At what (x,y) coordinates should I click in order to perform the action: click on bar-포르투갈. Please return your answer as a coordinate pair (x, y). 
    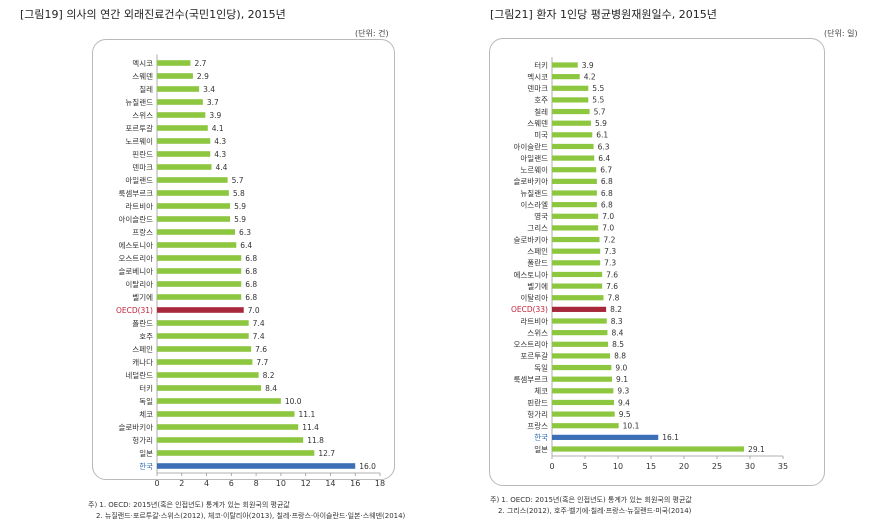
    Looking at the image, I should click on (581, 356).